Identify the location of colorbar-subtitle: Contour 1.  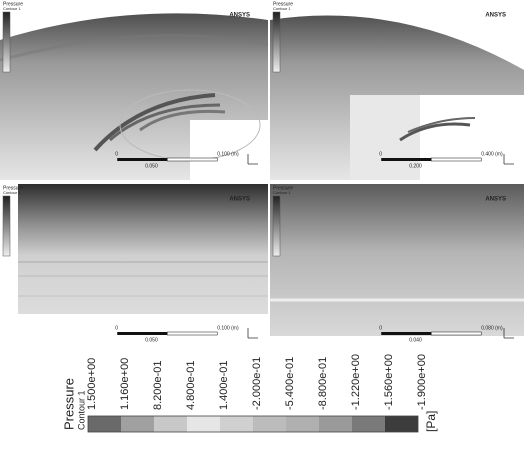
(81, 410).